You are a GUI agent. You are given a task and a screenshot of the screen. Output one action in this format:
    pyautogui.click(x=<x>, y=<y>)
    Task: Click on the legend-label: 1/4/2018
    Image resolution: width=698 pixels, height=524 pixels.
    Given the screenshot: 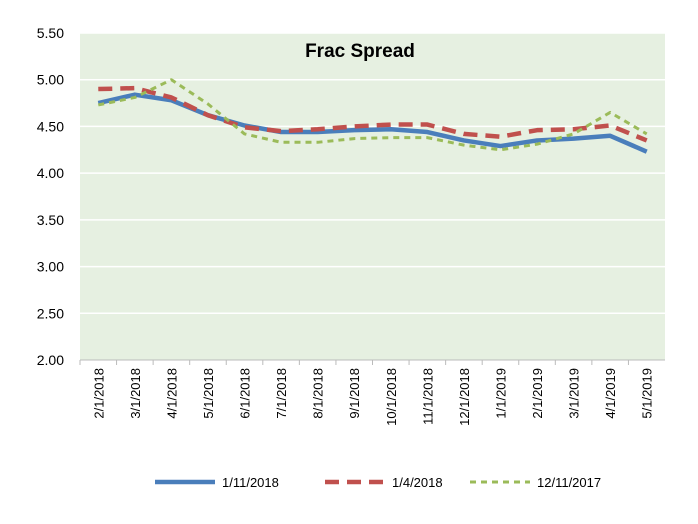 What is the action you would take?
    pyautogui.click(x=417, y=482)
    